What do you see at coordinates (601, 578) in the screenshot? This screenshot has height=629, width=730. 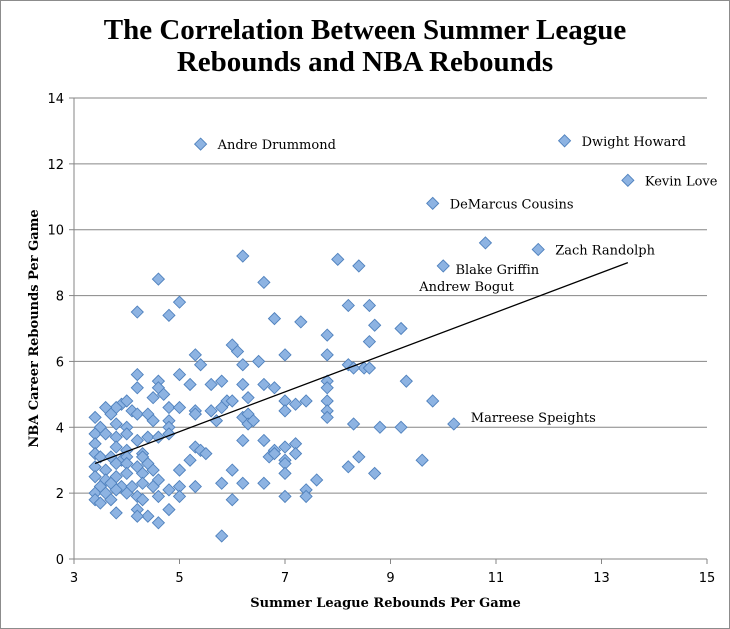 I see `x-tick-label-13: 13` at bounding box center [601, 578].